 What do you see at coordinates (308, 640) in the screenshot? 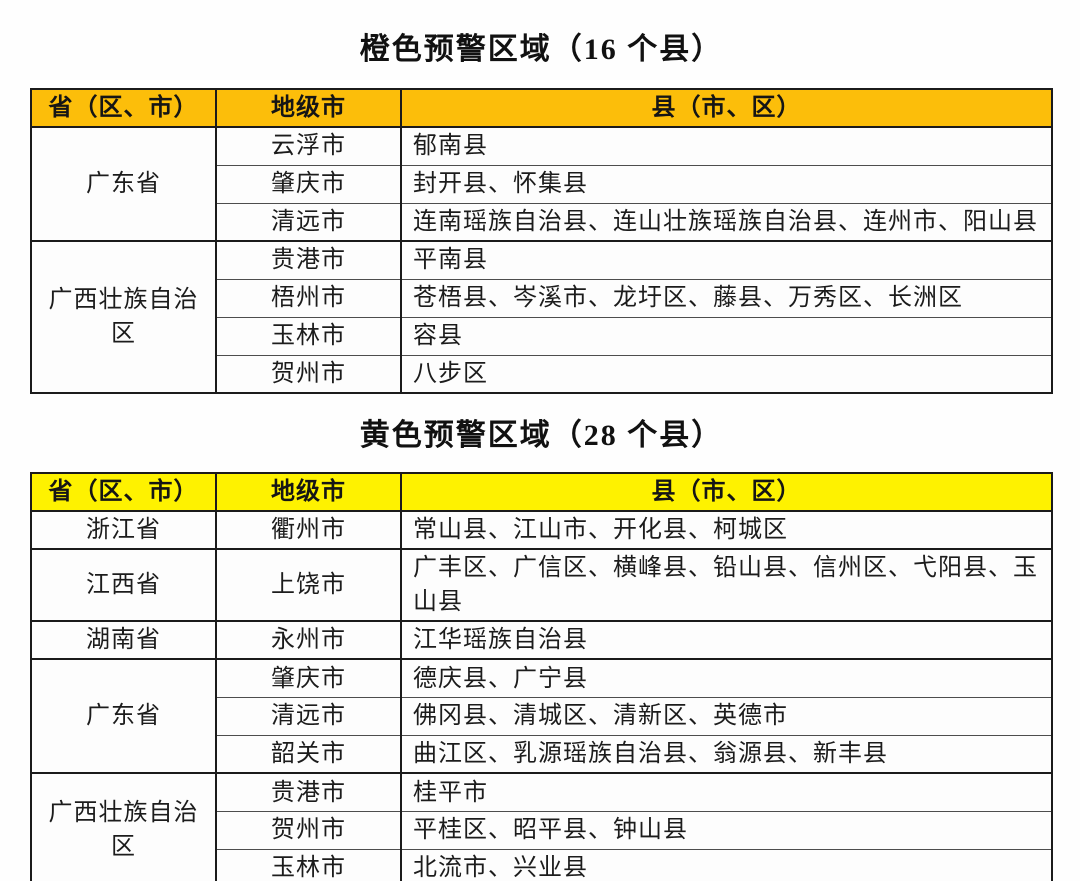
I see `city-cell: 永州市` at bounding box center [308, 640].